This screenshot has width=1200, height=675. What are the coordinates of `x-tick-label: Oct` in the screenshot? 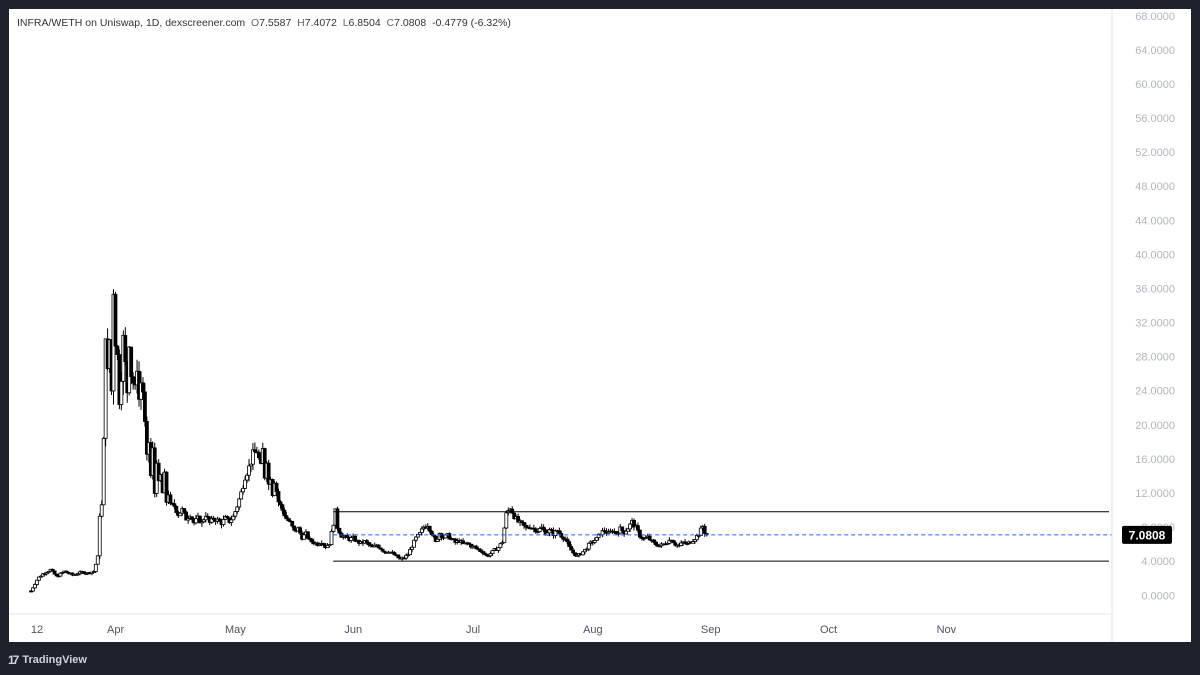 It's located at (828, 630).